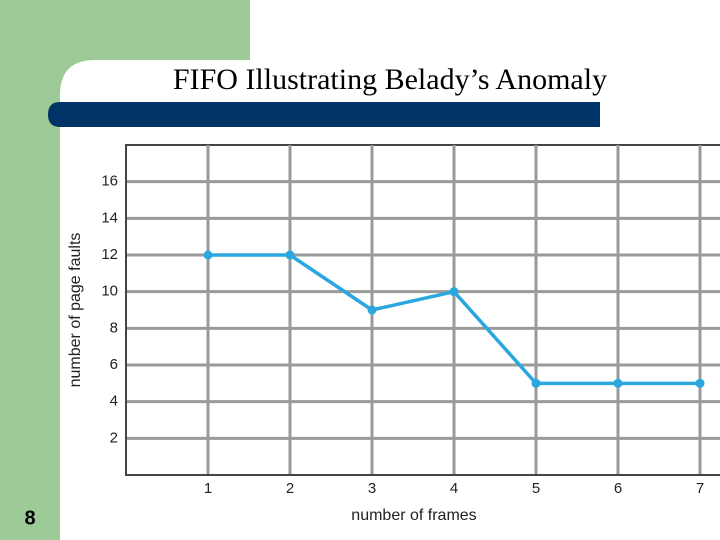 This screenshot has width=720, height=540. I want to click on x-tick-label: 4, so click(454, 488).